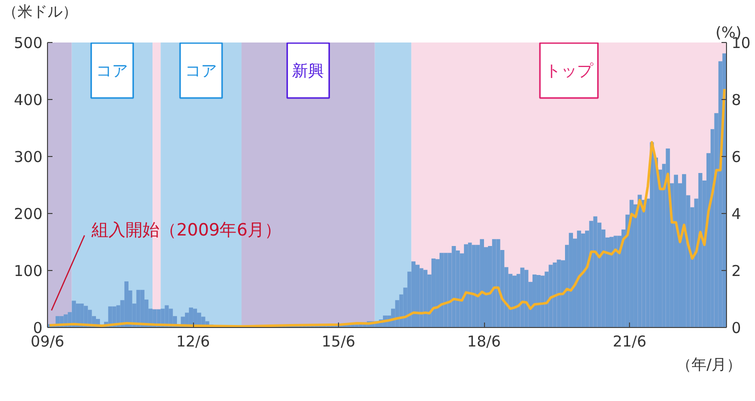  I want to click on y2-tick-label: 0, so click(737, 328).